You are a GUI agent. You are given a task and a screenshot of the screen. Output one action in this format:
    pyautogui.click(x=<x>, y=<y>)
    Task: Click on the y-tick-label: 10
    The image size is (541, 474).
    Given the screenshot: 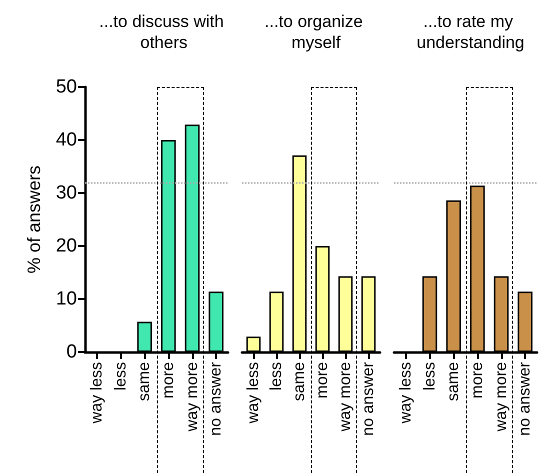 What is the action you would take?
    pyautogui.click(x=66, y=299)
    